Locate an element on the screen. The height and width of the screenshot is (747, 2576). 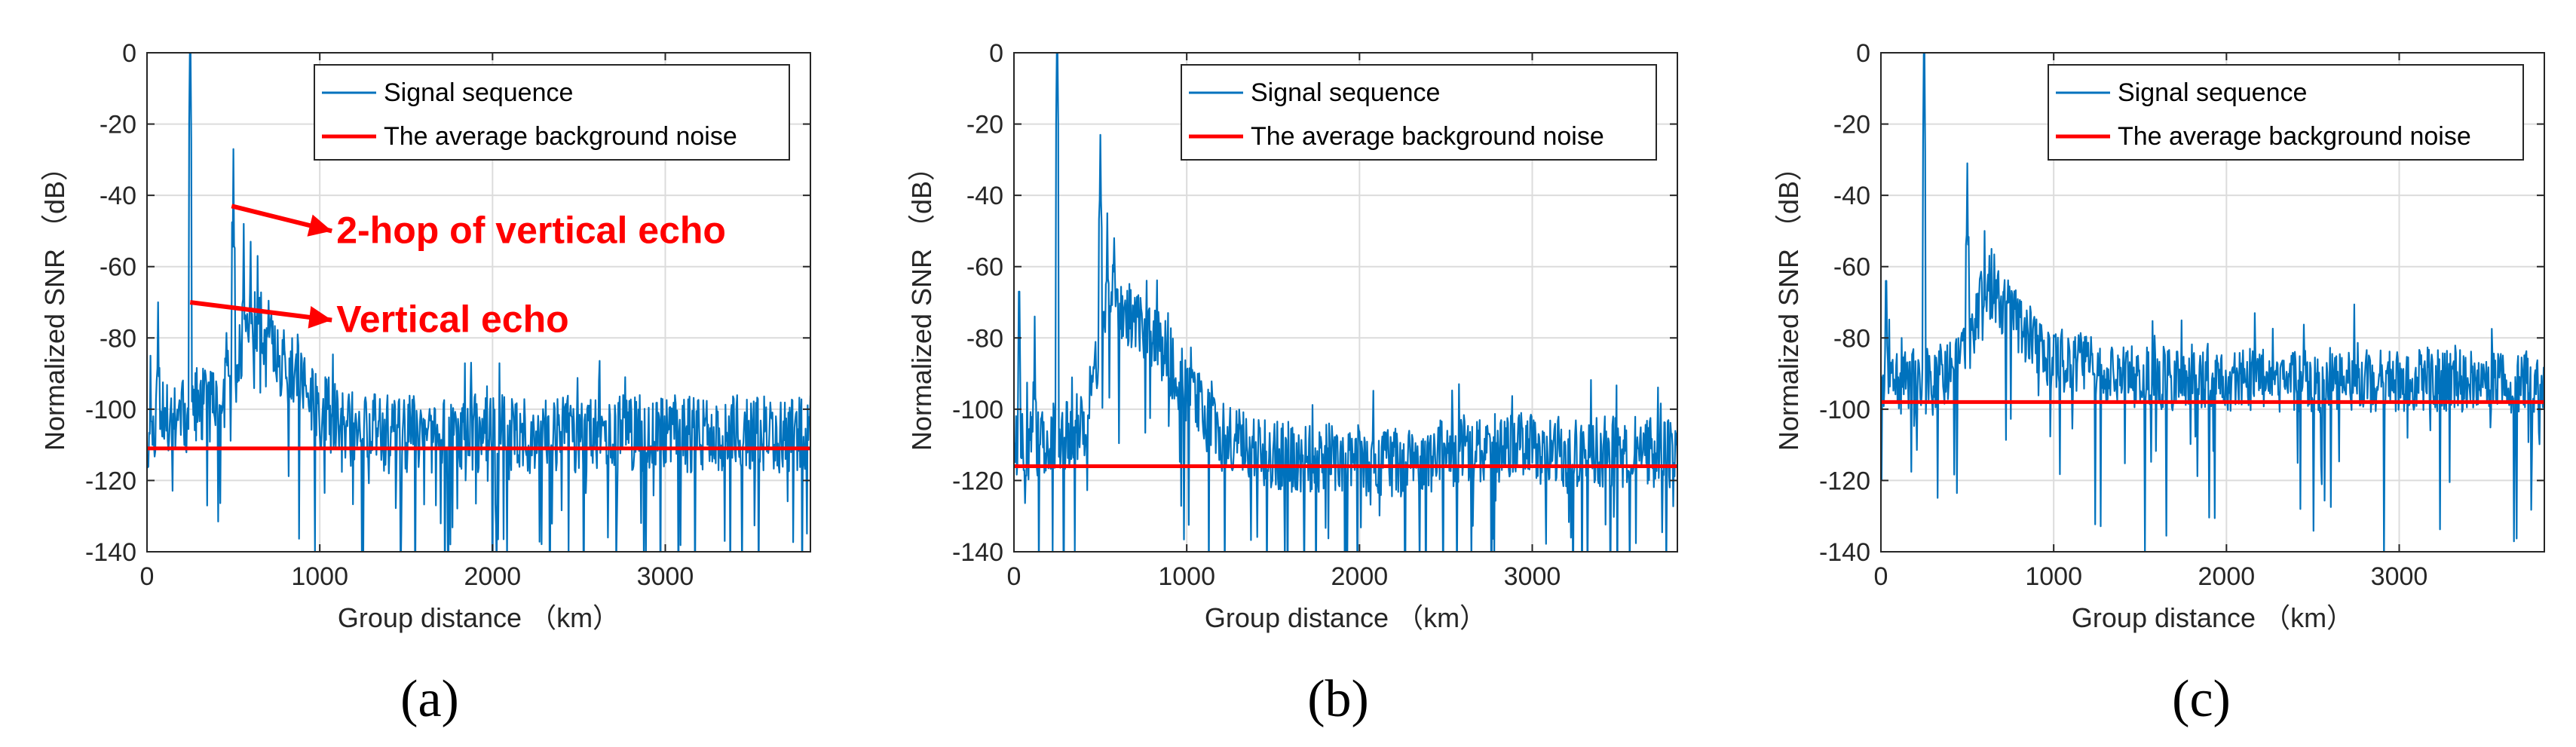
annotation-label: Vertical echo is located at coordinates (452, 319).